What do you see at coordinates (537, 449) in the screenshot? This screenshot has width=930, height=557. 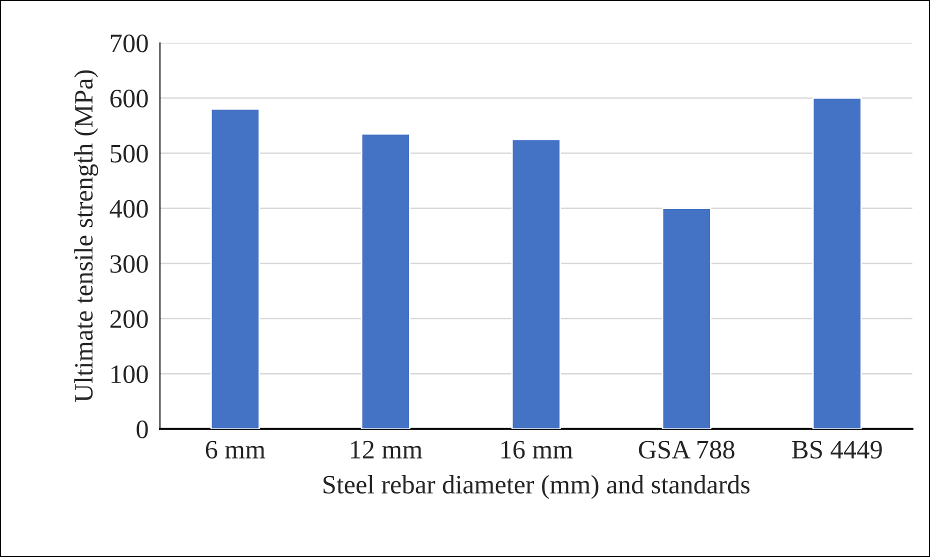 I see `x-tick-label: 16 mm` at bounding box center [537, 449].